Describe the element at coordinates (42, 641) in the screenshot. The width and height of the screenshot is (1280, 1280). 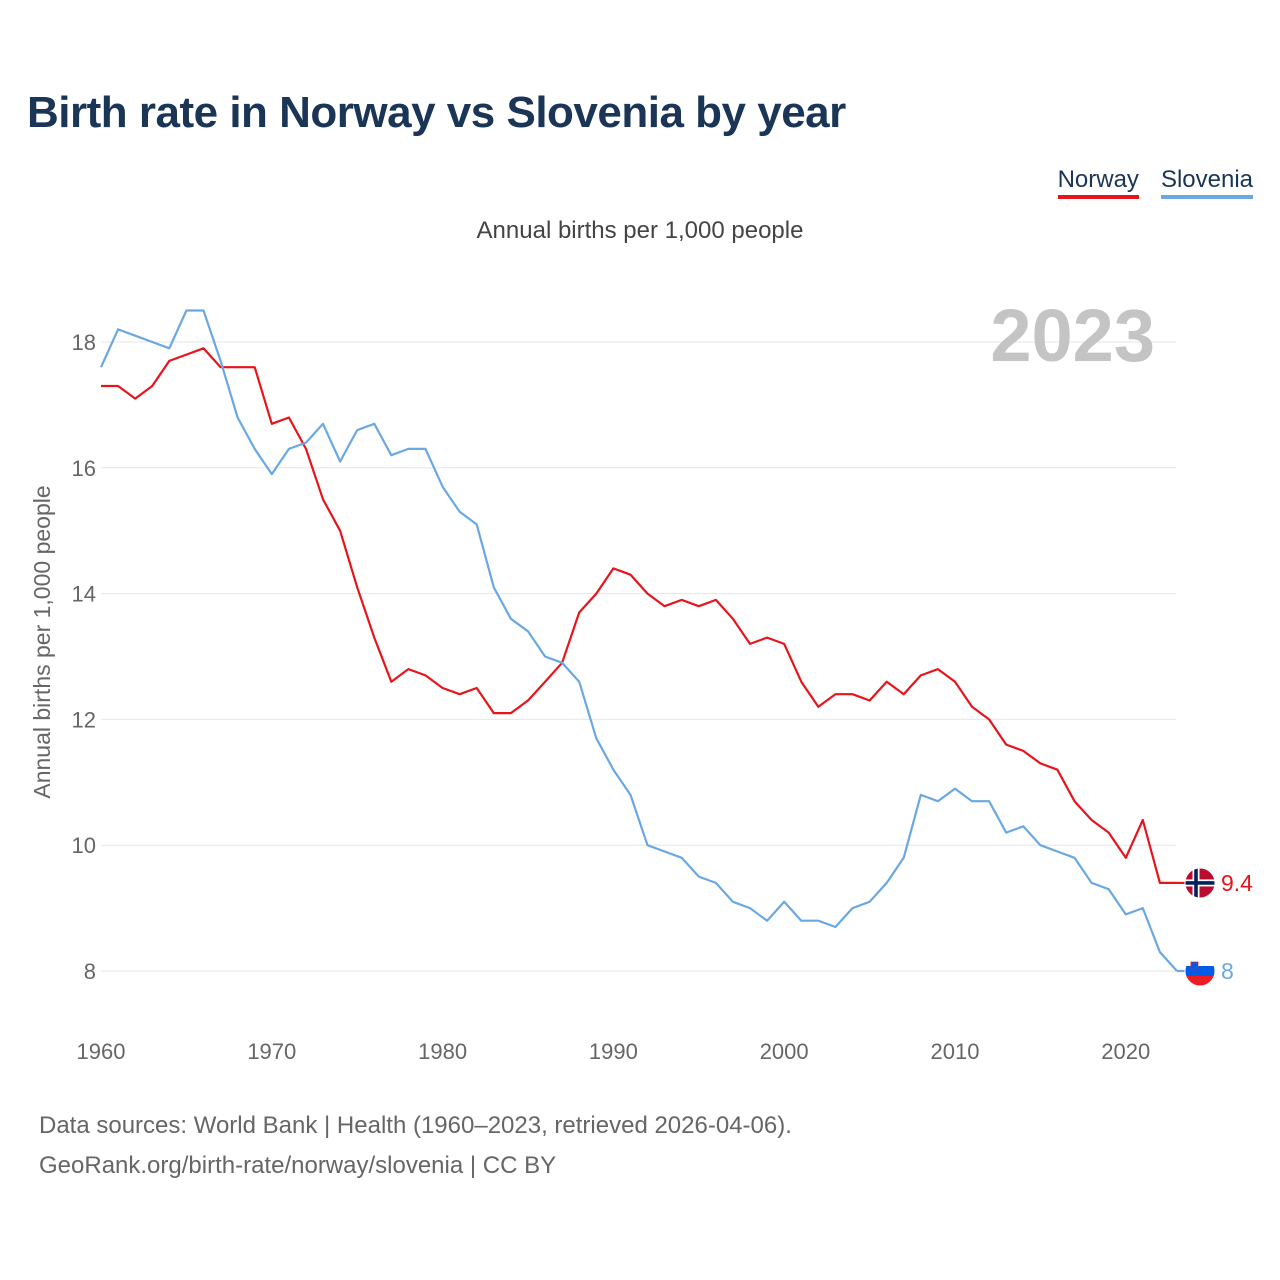
I see `y-axis-label: Annual births per 1,000 people` at that location.